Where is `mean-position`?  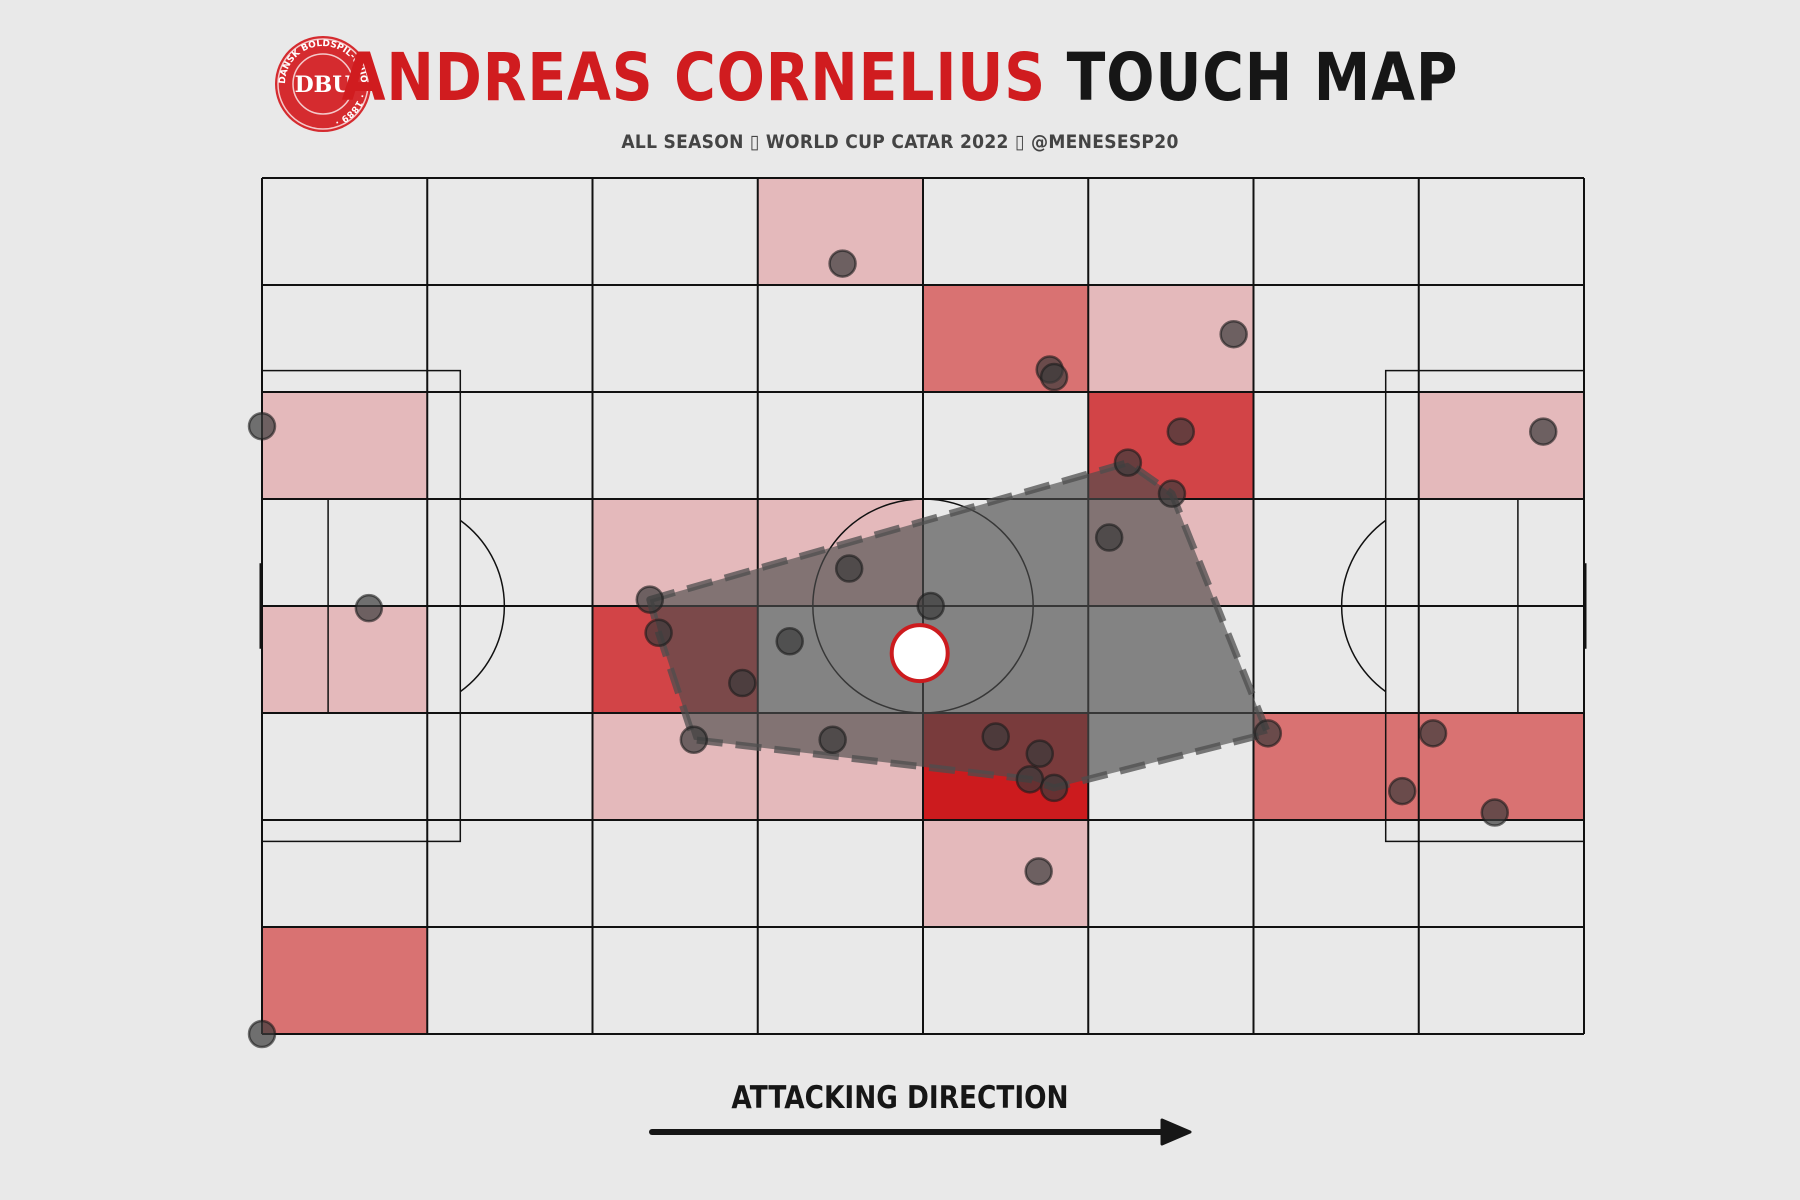 mean-position is located at coordinates (919, 653).